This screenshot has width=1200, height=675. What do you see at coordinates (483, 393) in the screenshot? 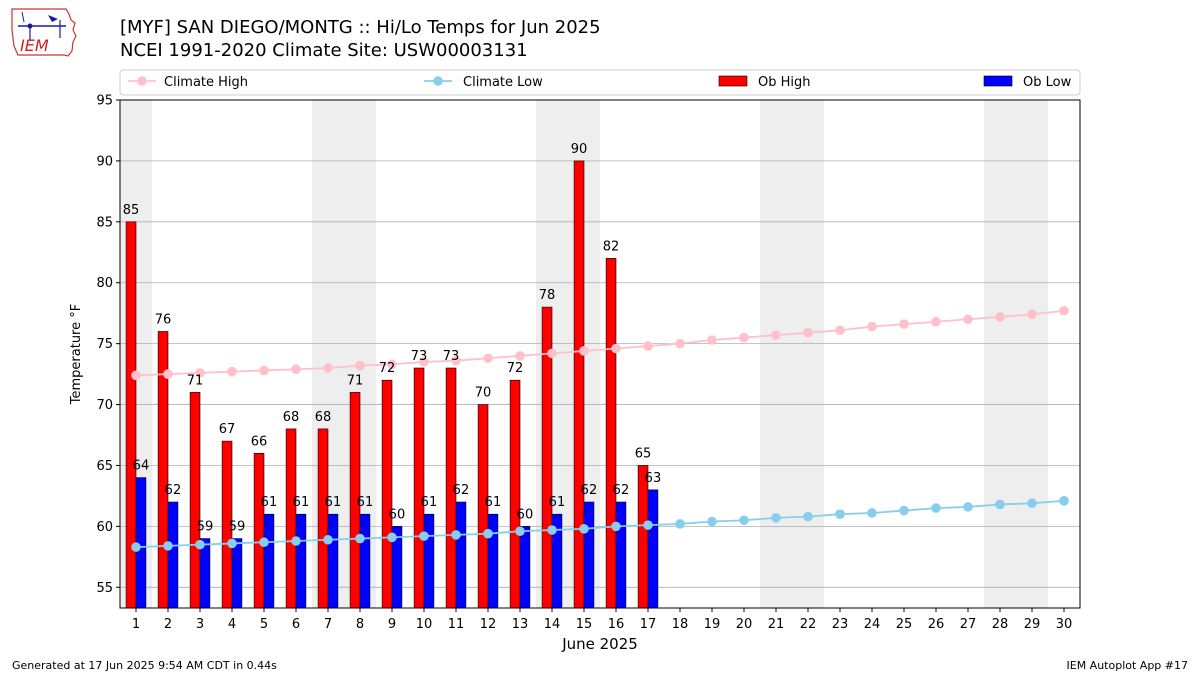
I see `ob-high-value-label: 70` at bounding box center [483, 393].